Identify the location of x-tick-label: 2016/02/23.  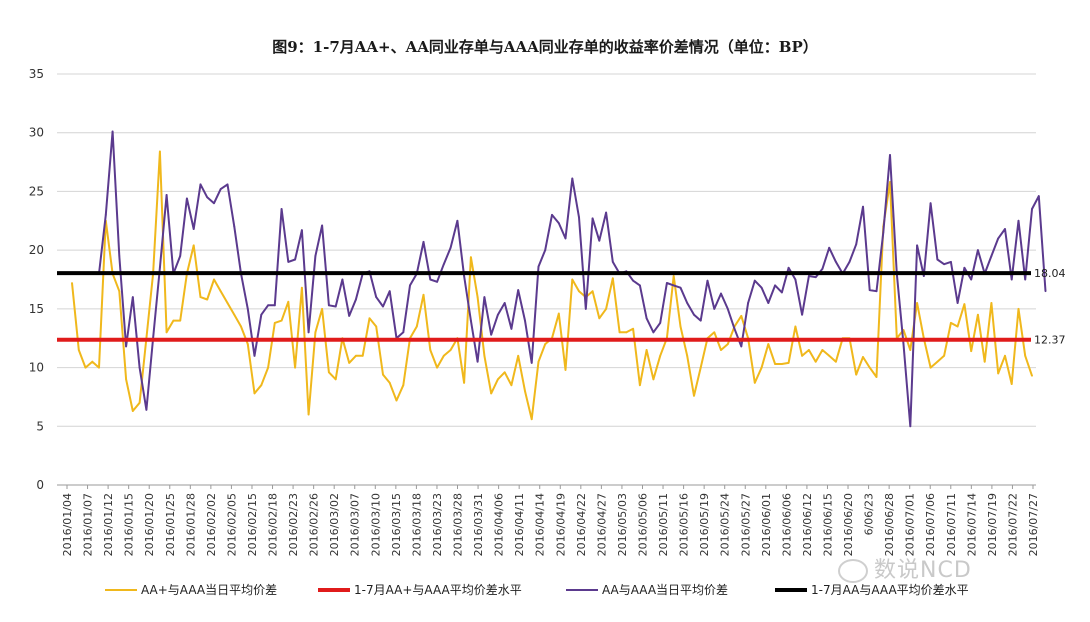
(293, 524).